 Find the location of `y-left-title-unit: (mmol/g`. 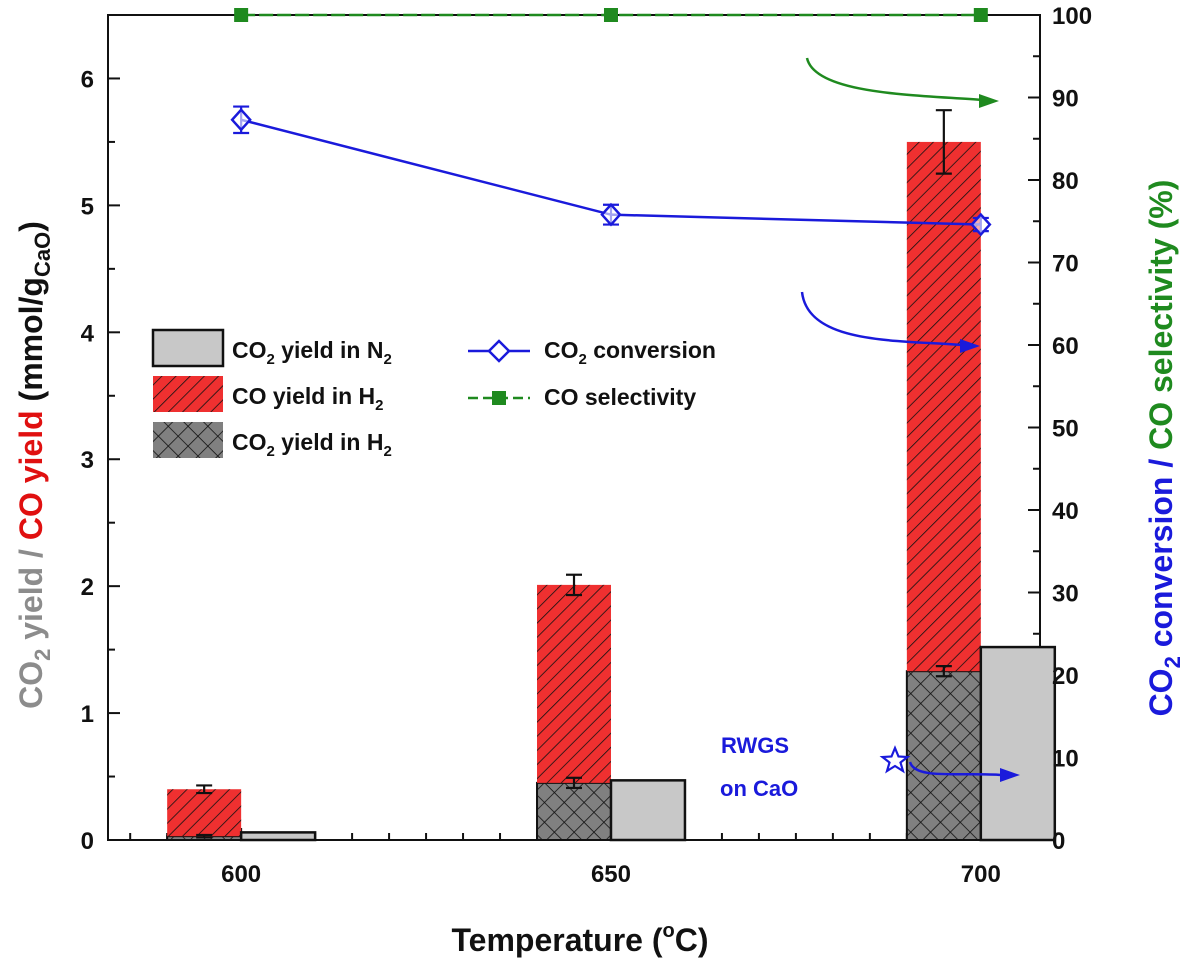

y-left-title-unit: (mmol/g is located at coordinates (31, 343).